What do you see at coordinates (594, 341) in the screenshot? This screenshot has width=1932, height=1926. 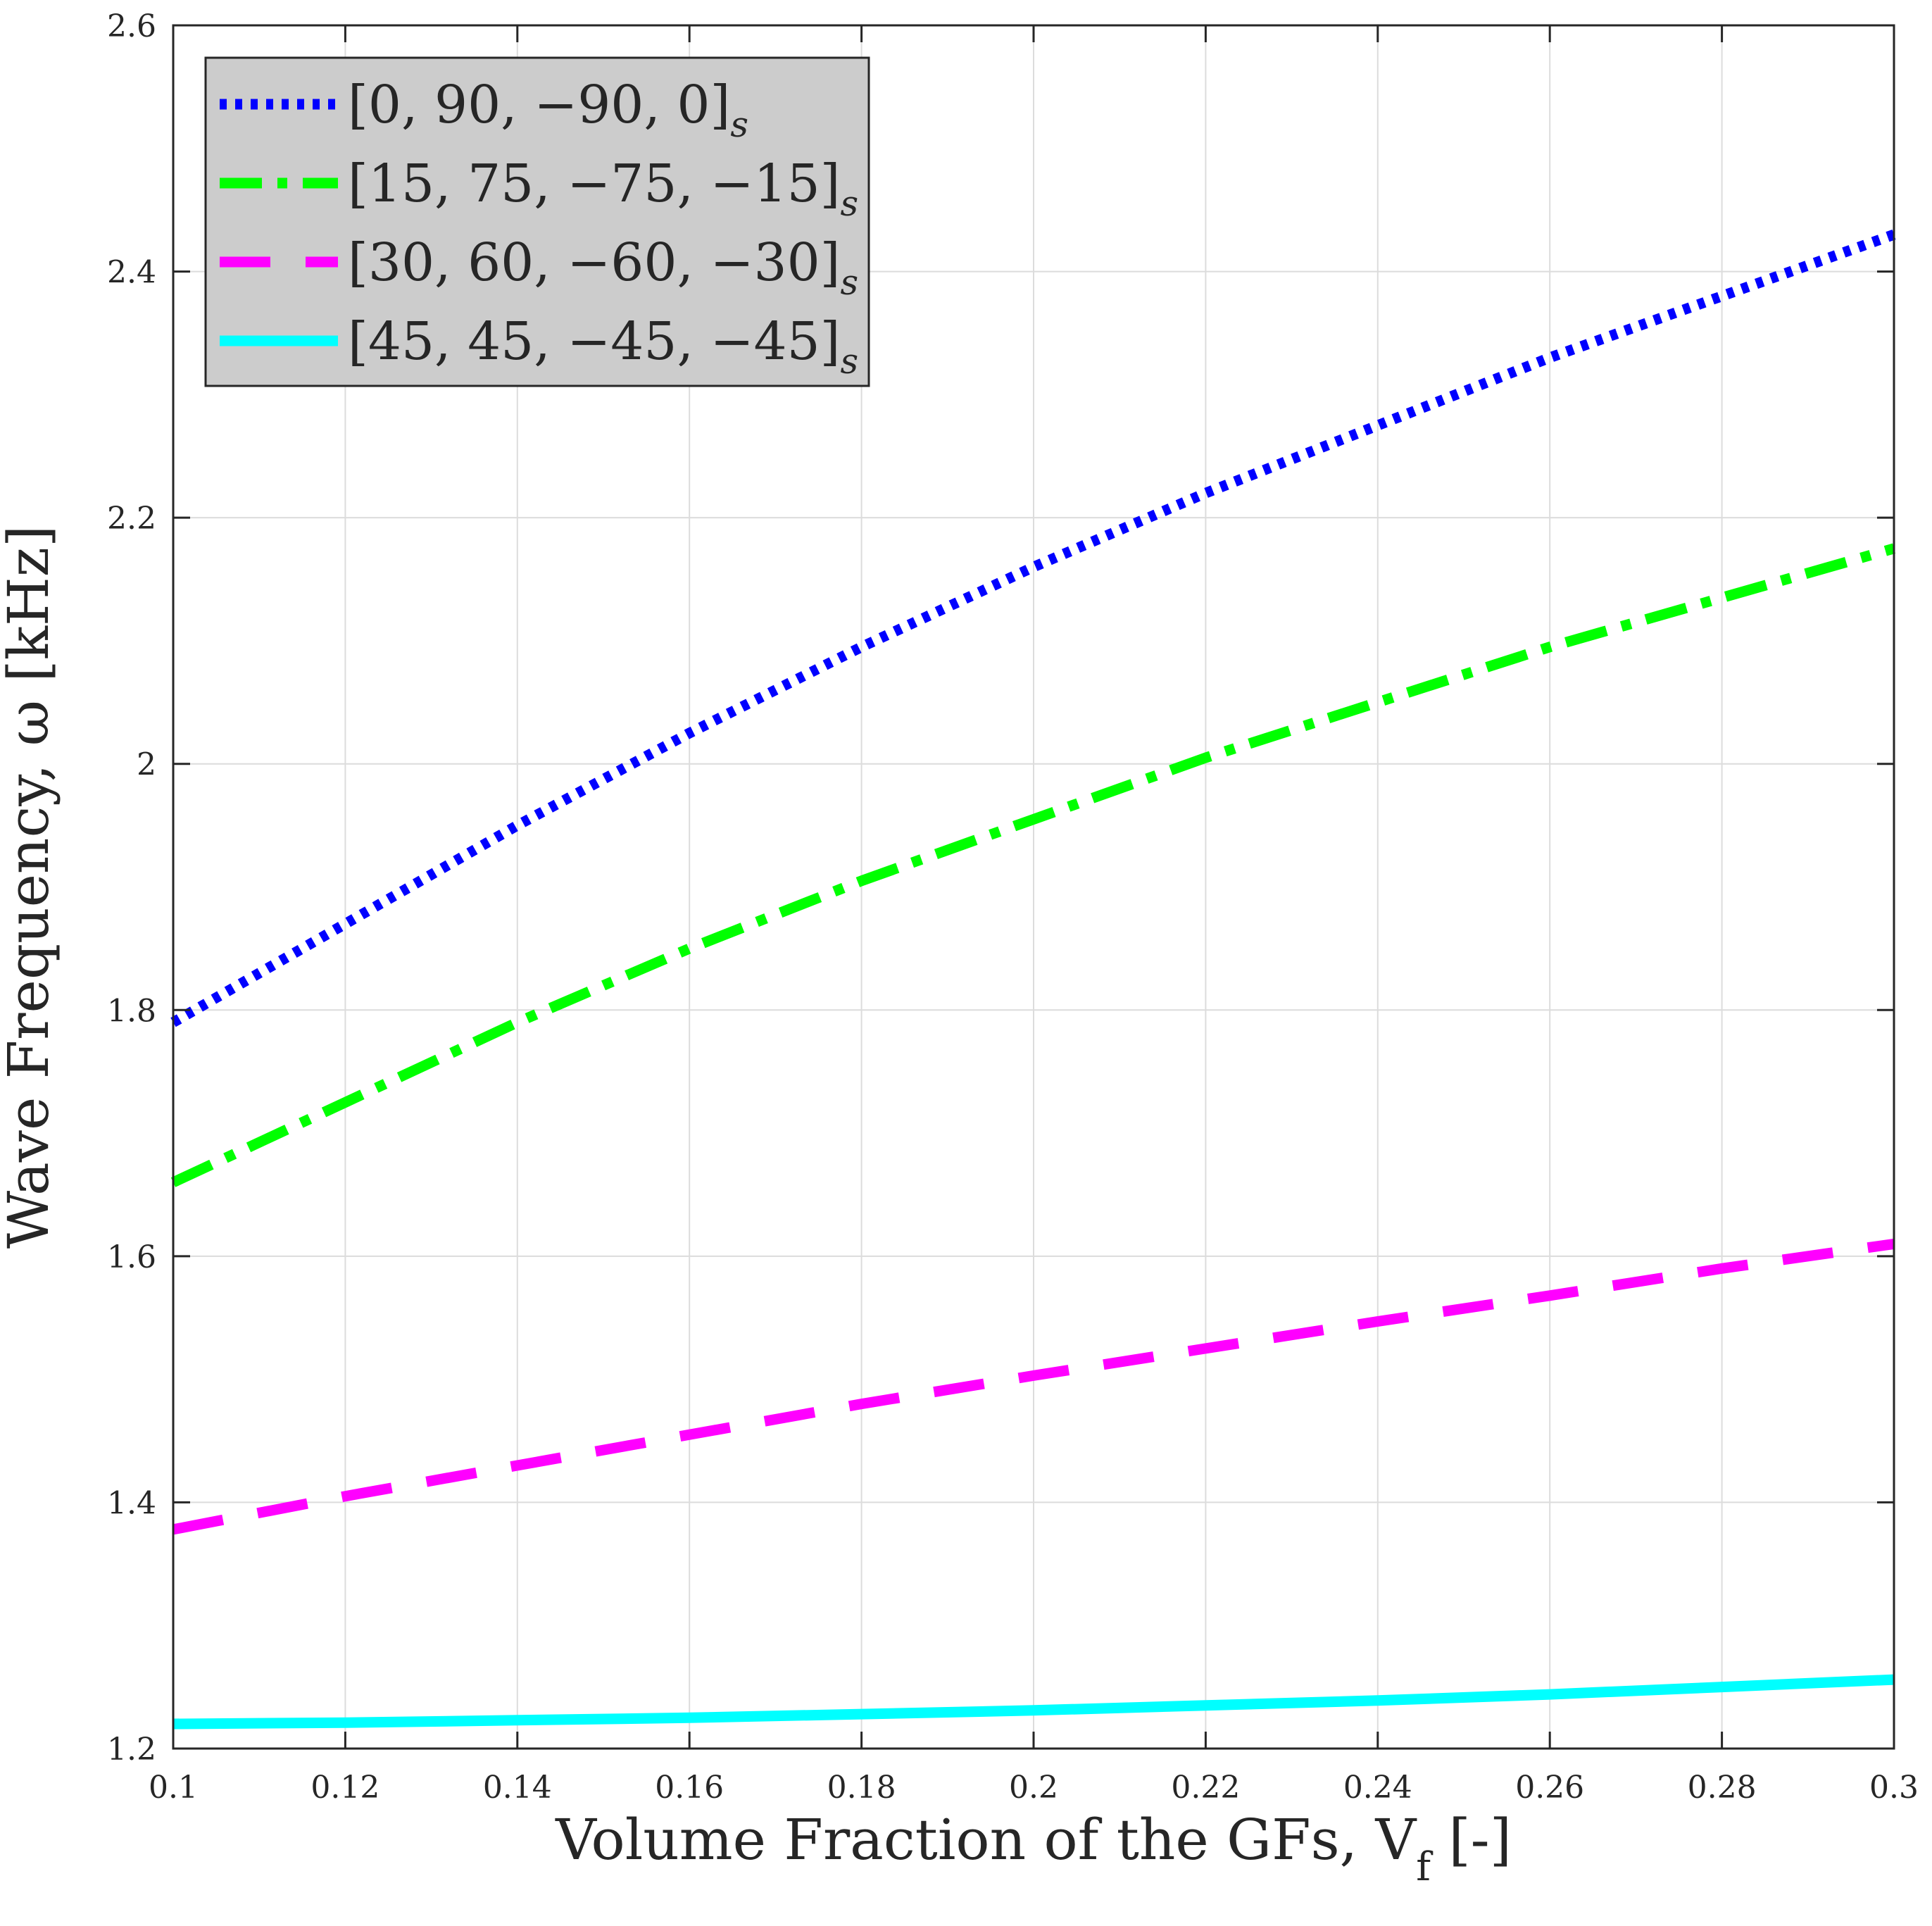 I see `legend-label-text: [45, 45, −45, −45]` at bounding box center [594, 341].